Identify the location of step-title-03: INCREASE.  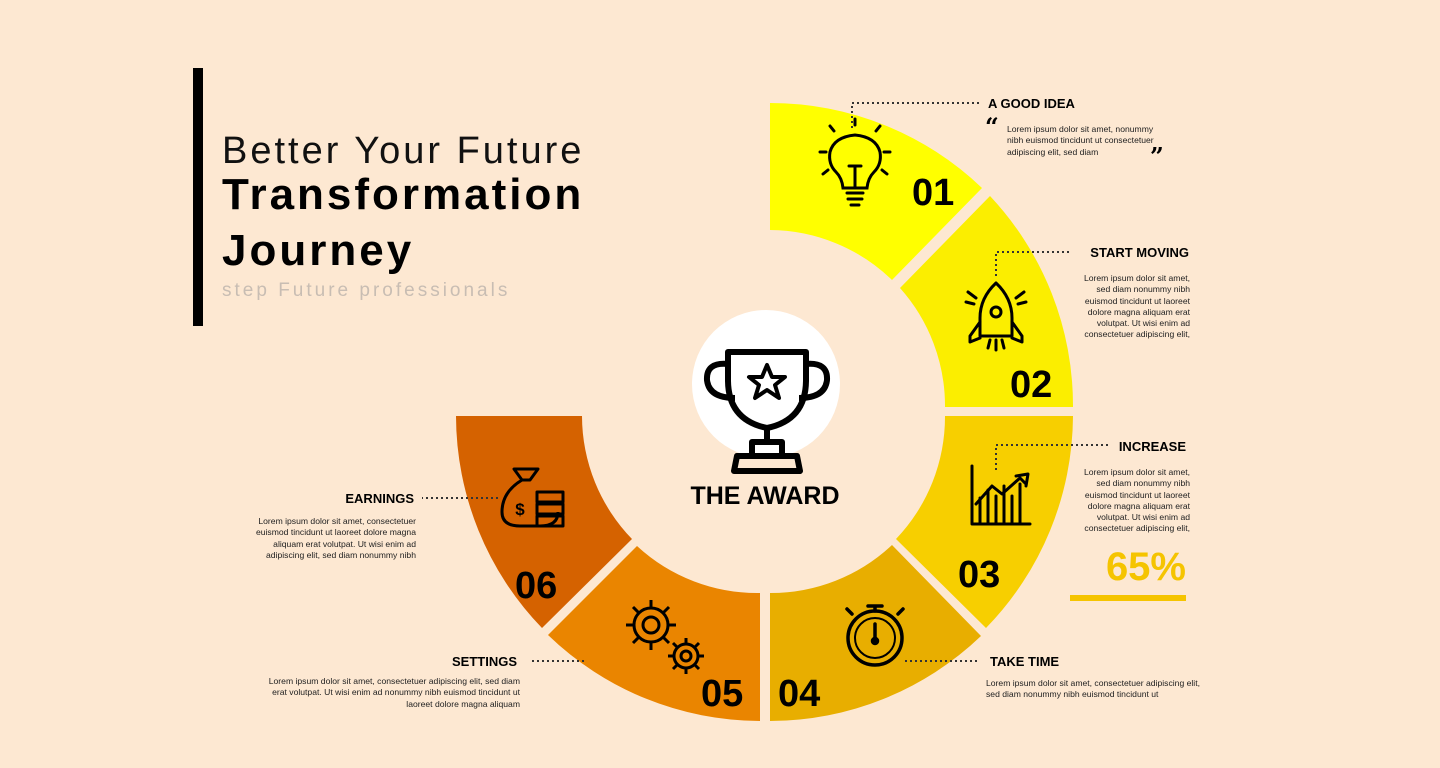
(1152, 446).